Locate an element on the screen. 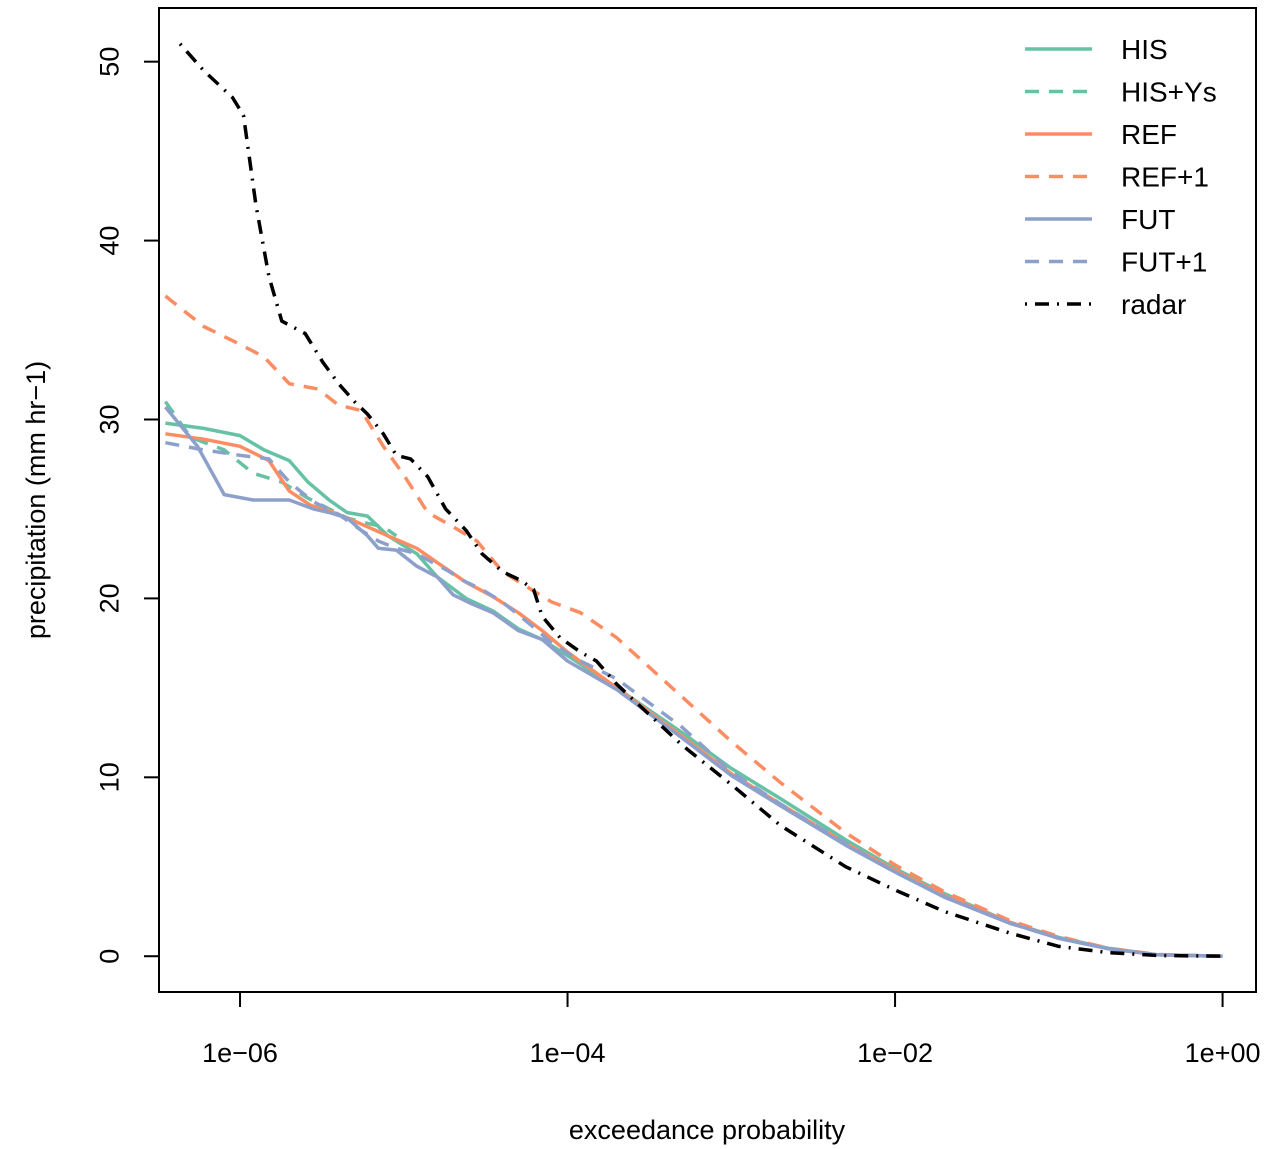  legend-label: HIS is located at coordinates (1144, 49).